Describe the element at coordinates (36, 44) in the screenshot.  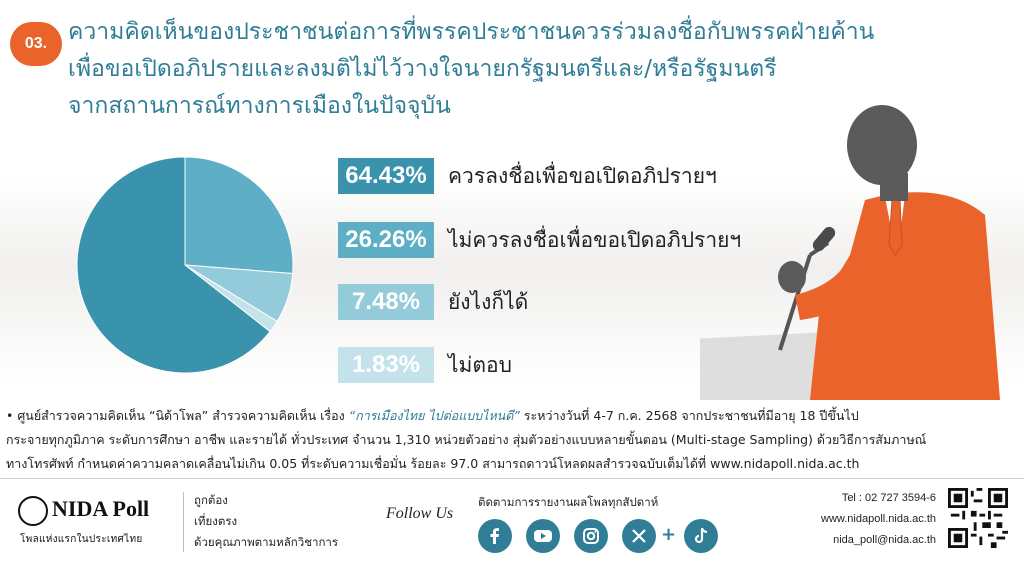
I see `question-number-badge: 03.` at that location.